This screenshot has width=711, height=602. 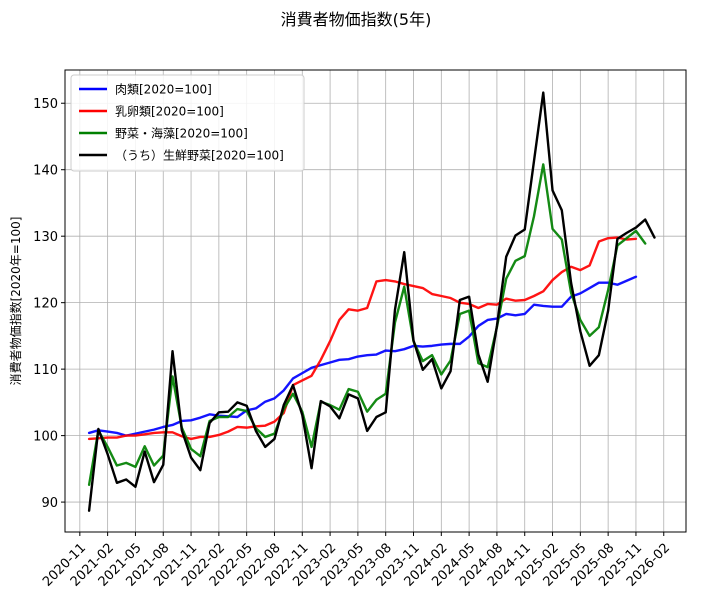 I want to click on legend-box, so click(x=187, y=123).